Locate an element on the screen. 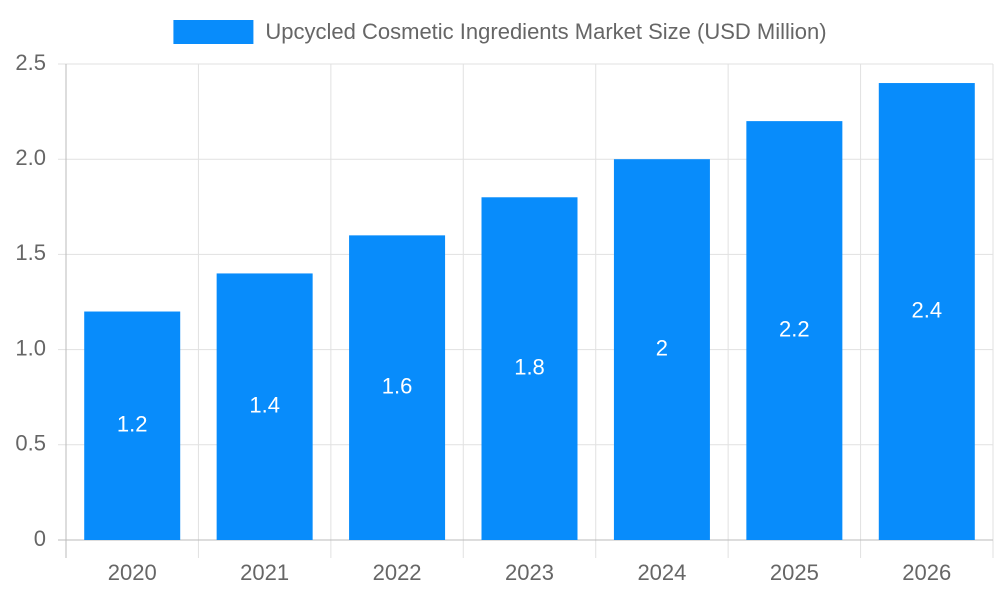  data-label: 2.4 is located at coordinates (926, 309).